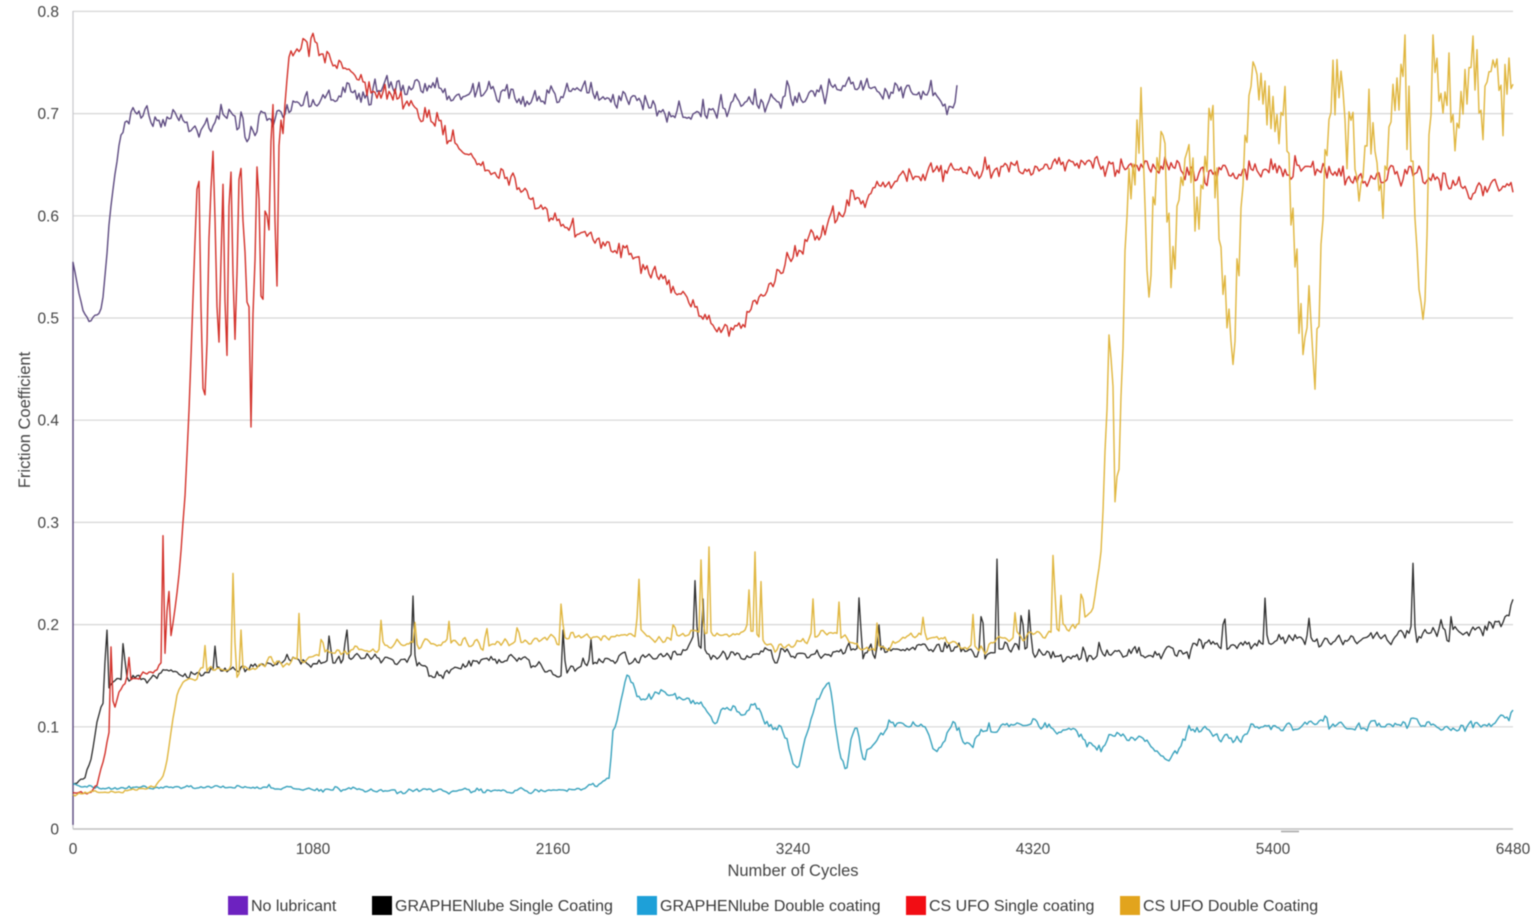 The height and width of the screenshot is (922, 1536). I want to click on svg-text: 0.1, so click(48, 727).